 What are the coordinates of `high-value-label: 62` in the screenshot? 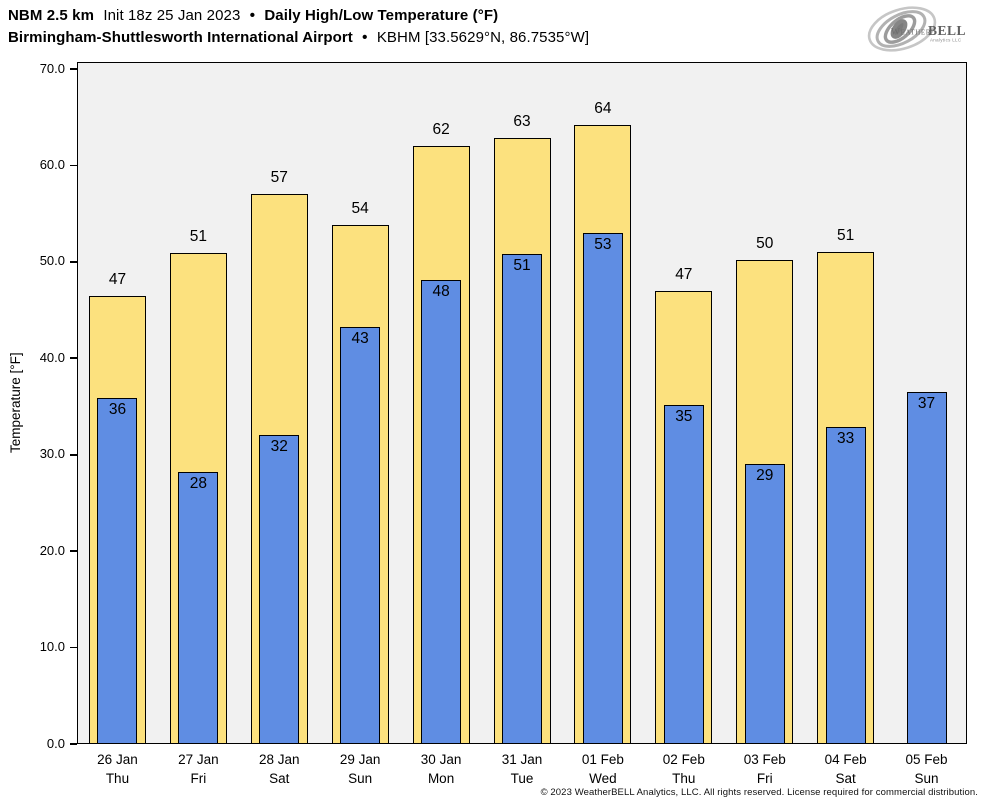 It's located at (441, 130).